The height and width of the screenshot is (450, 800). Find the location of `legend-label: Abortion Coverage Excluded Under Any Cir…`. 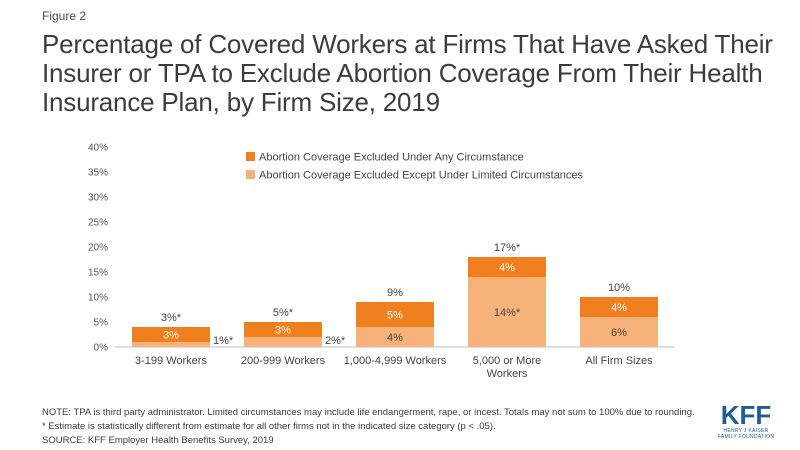

legend-label: Abortion Coverage Excluded Under Any Cir… is located at coordinates (391, 158).